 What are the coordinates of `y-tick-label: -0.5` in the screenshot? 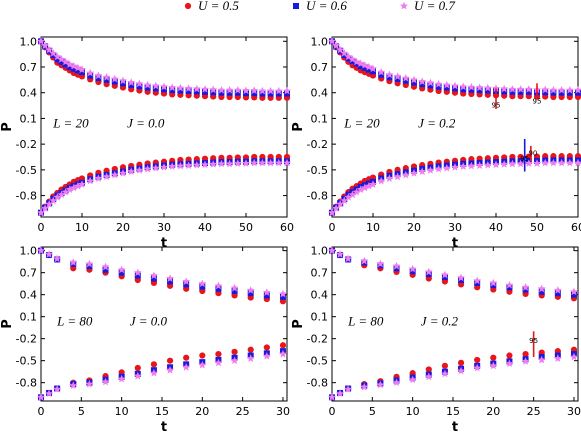 It's located at (317, 361).